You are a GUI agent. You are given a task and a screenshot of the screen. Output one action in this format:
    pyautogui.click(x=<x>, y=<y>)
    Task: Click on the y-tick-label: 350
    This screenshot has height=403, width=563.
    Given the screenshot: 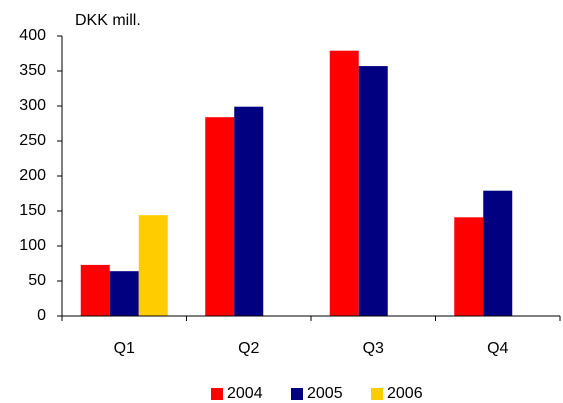 What is the action you would take?
    pyautogui.click(x=32, y=70)
    